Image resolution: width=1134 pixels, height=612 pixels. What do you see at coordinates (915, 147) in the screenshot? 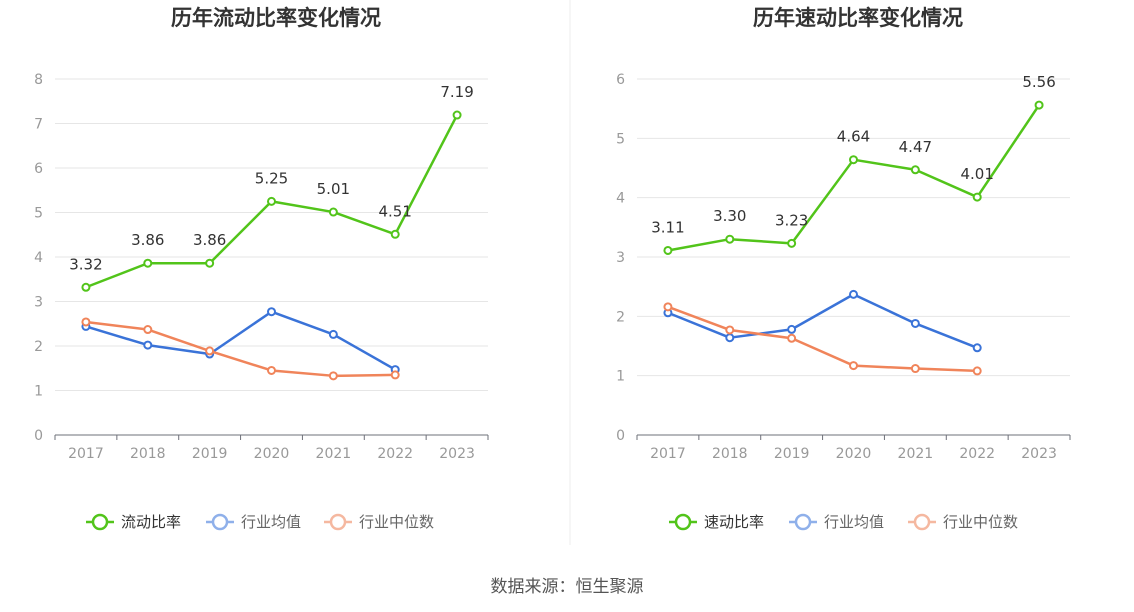
I see `data-label: 4.47` at bounding box center [915, 147].